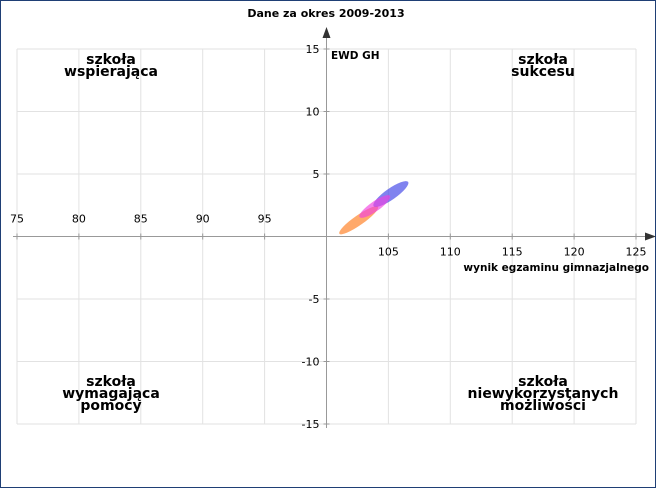 The image size is (656, 488). Describe the element at coordinates (636, 252) in the screenshot. I see `x-tick-label: 125` at that location.